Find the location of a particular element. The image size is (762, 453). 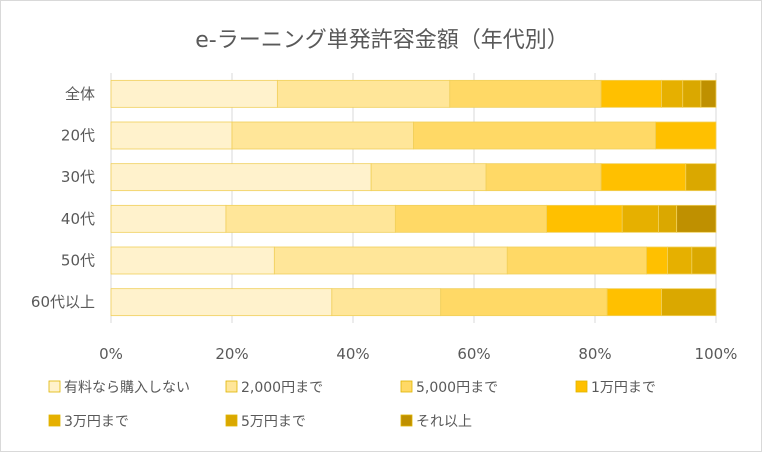

category-label: 40代 is located at coordinates (78, 219).